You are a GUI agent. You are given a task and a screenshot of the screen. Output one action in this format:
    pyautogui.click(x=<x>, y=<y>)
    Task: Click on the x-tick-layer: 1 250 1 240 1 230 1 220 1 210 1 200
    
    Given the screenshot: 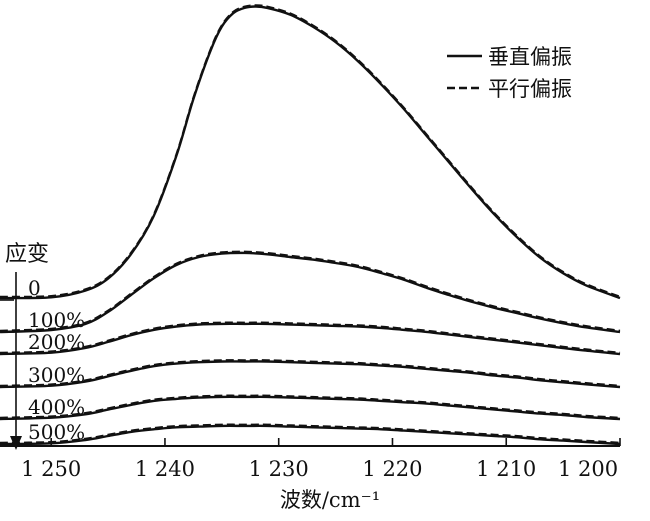 What is the action you would take?
    pyautogui.click(x=321, y=459)
    